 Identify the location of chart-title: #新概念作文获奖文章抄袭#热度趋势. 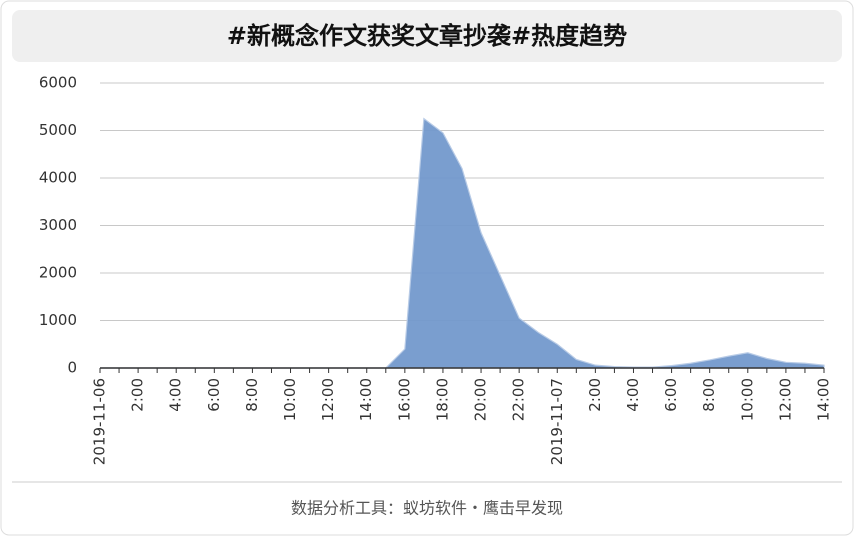
(427, 36).